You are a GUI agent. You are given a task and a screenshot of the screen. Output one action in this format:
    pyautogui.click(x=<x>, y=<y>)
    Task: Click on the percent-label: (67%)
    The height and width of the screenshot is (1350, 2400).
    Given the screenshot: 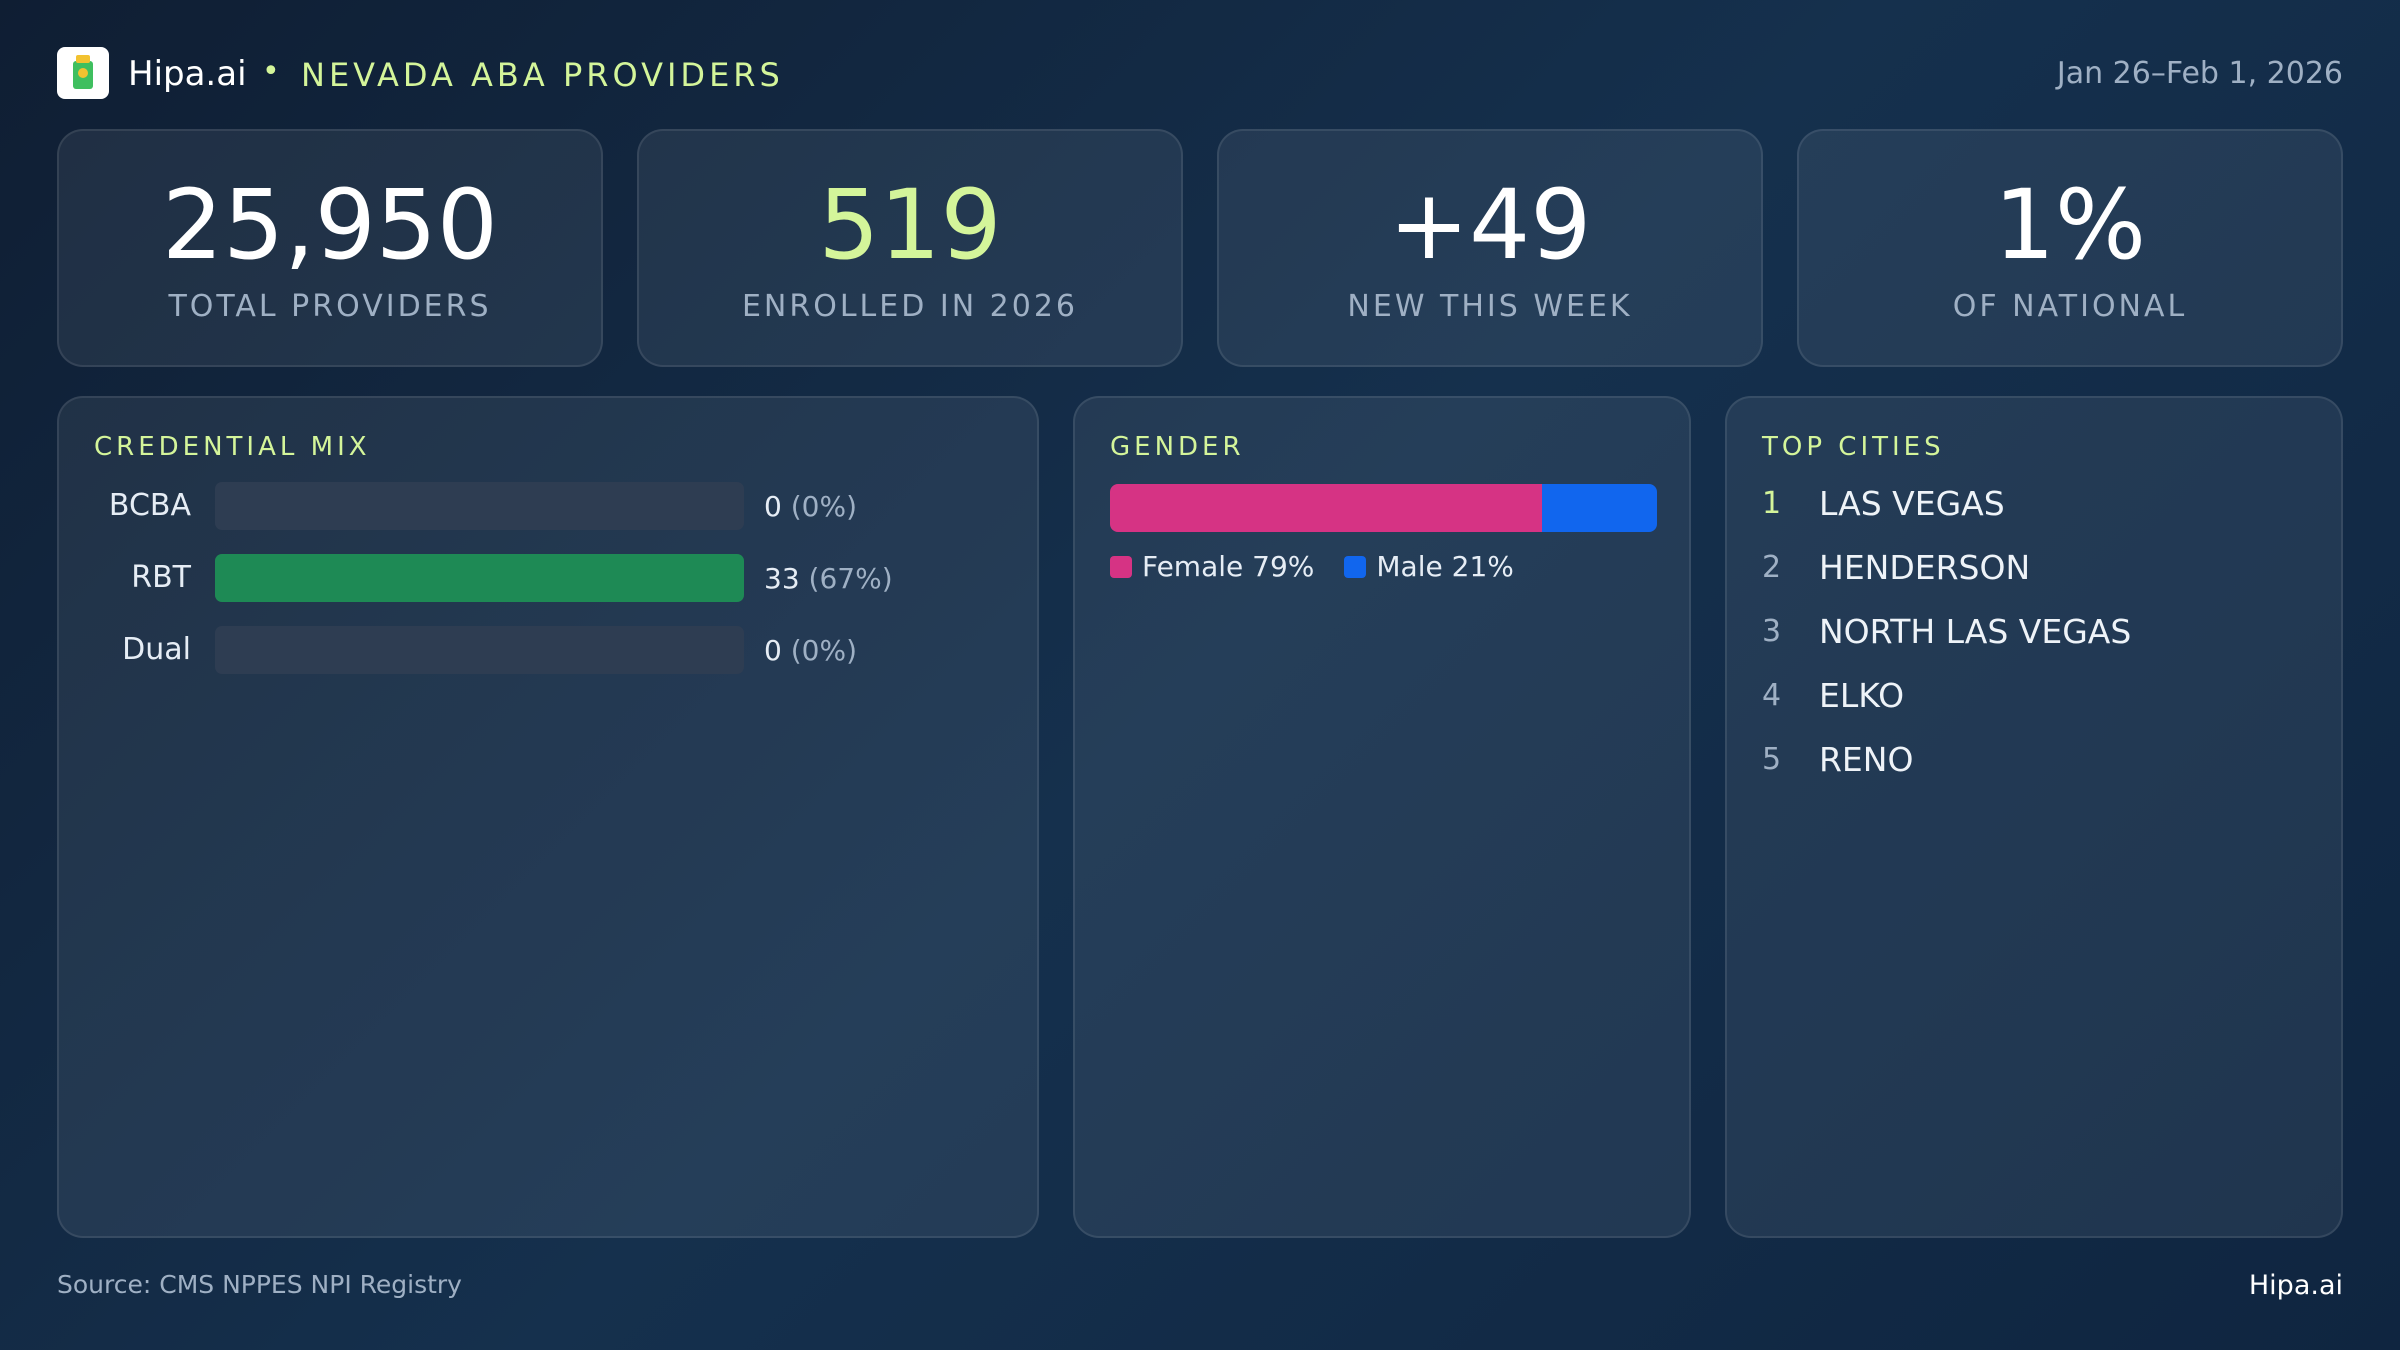 What is the action you would take?
    pyautogui.click(x=850, y=578)
    